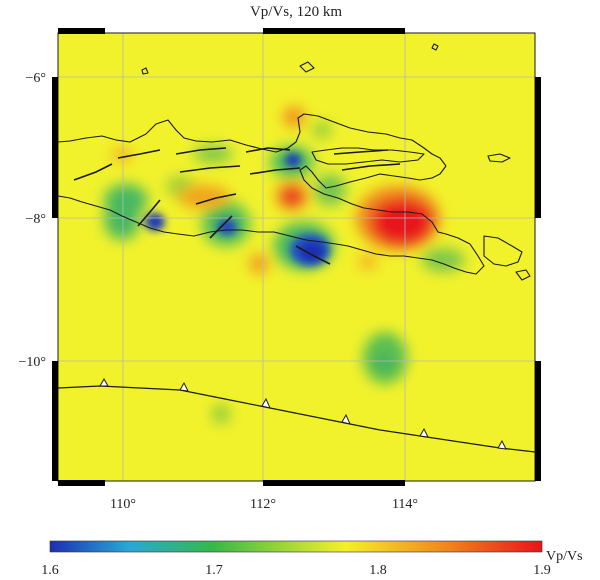 This screenshot has height=580, width=600. What do you see at coordinates (378, 570) in the screenshot?
I see `colorbar-tick-1-8: 1.8` at bounding box center [378, 570].